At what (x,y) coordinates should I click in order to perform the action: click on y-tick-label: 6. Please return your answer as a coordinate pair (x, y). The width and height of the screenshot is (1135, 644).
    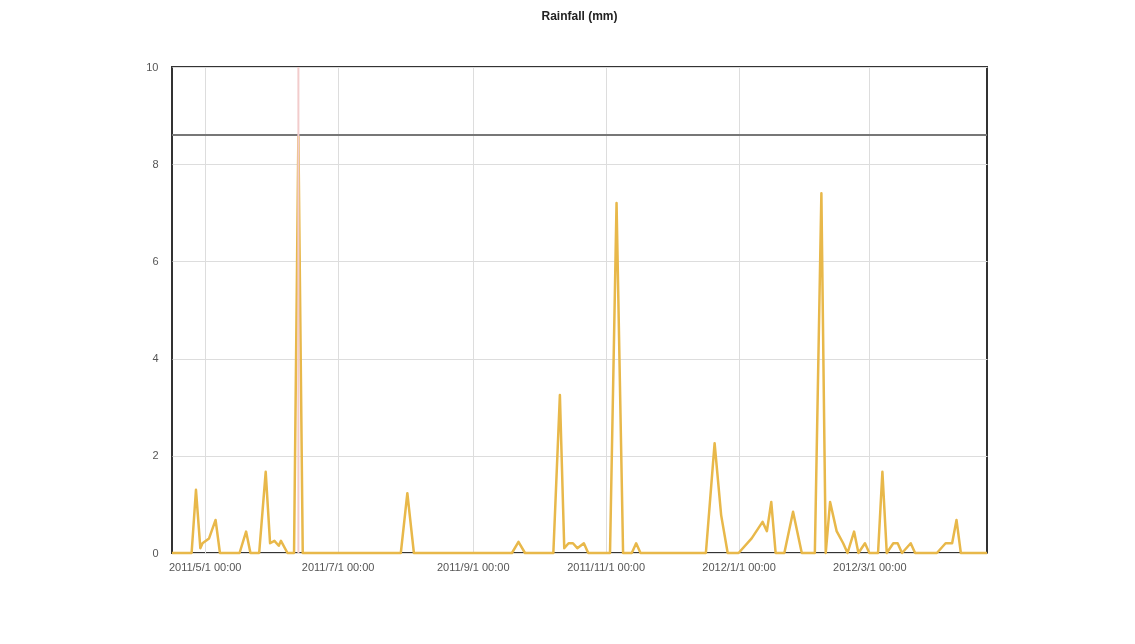
    Looking at the image, I should click on (155, 260).